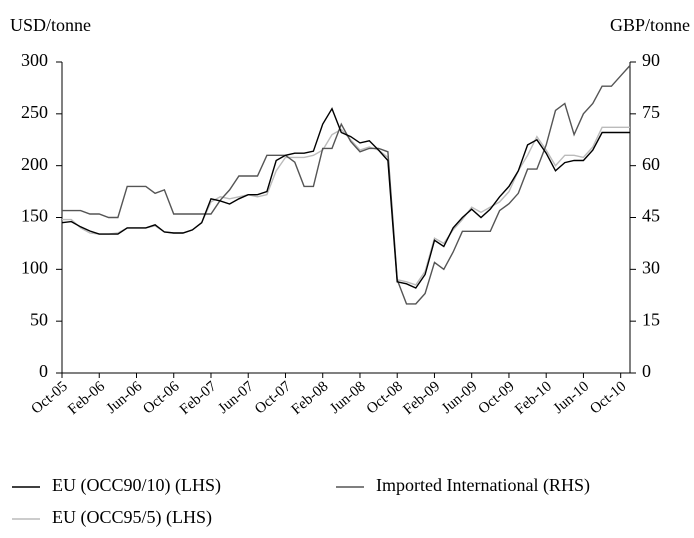  I want to click on x-tick-label: Jun-09, so click(460, 397).